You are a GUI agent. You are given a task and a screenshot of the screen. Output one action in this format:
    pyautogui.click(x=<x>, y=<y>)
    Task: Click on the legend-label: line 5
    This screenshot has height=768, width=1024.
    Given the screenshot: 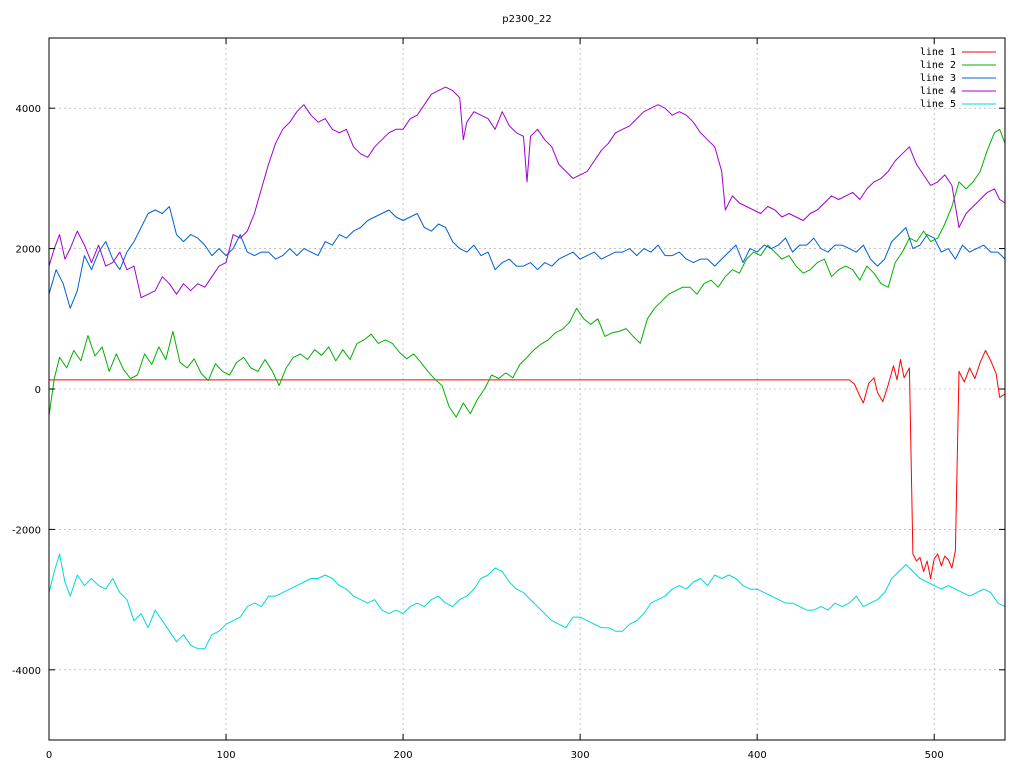 What is the action you would take?
    pyautogui.click(x=938, y=104)
    